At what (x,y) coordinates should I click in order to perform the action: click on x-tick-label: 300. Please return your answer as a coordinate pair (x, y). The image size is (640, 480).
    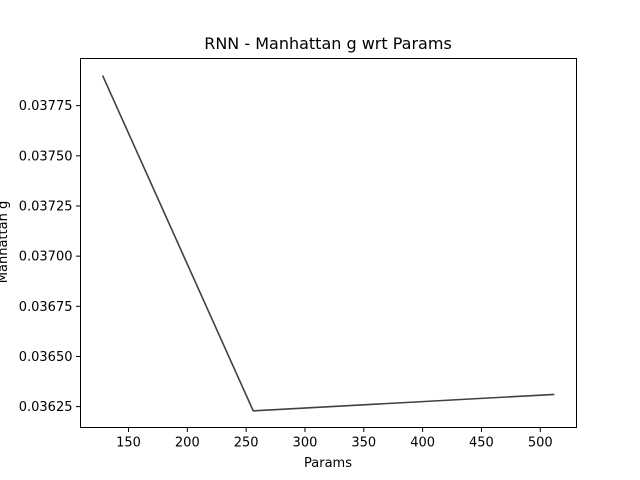
    Looking at the image, I should click on (305, 443).